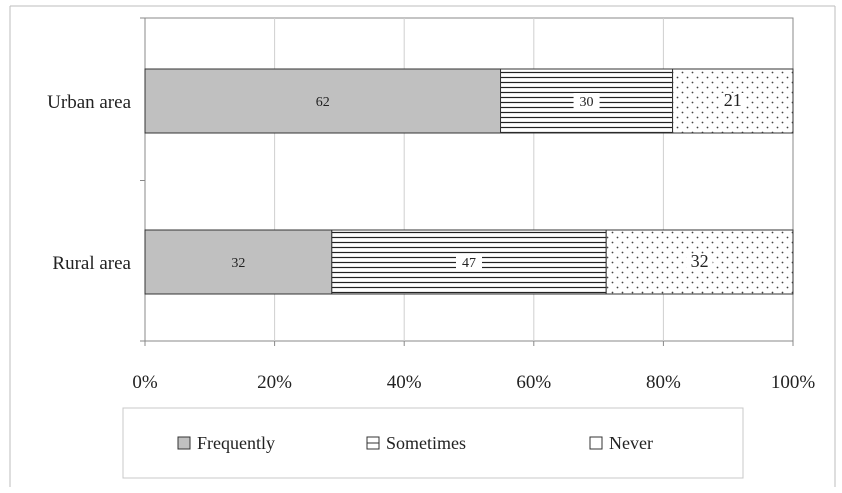 The width and height of the screenshot is (842, 493). I want to click on data-label: 47, so click(469, 263).